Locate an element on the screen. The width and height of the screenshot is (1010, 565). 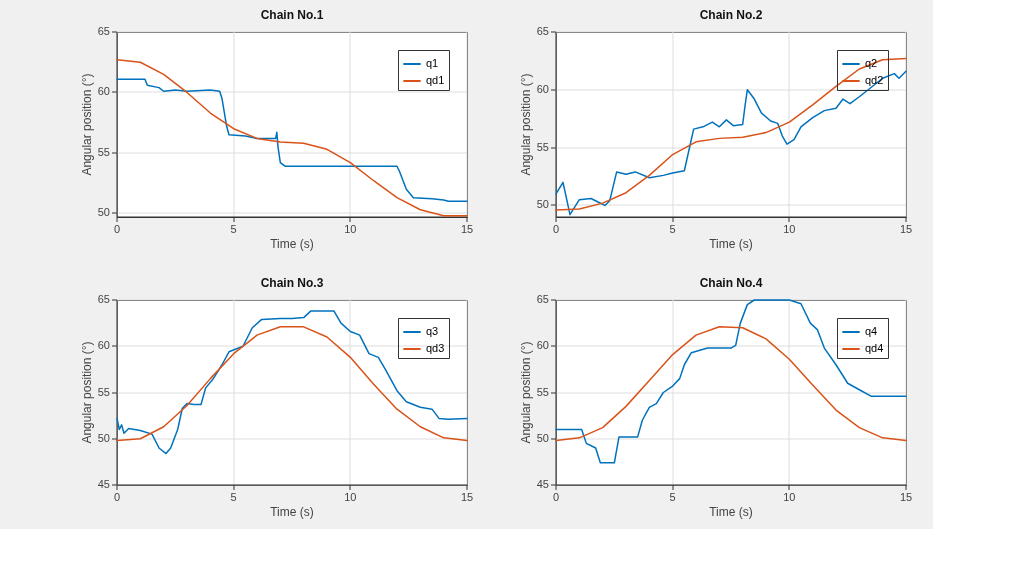
chart-title: Chain No.4 is located at coordinates (731, 283).